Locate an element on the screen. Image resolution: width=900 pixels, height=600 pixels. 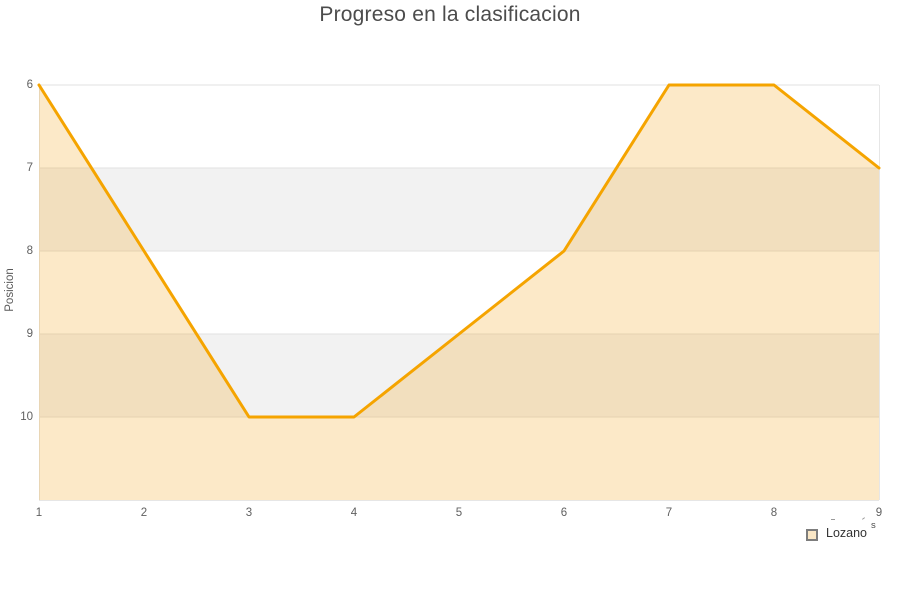
x-axis-tick-label: 4 is located at coordinates (354, 513).